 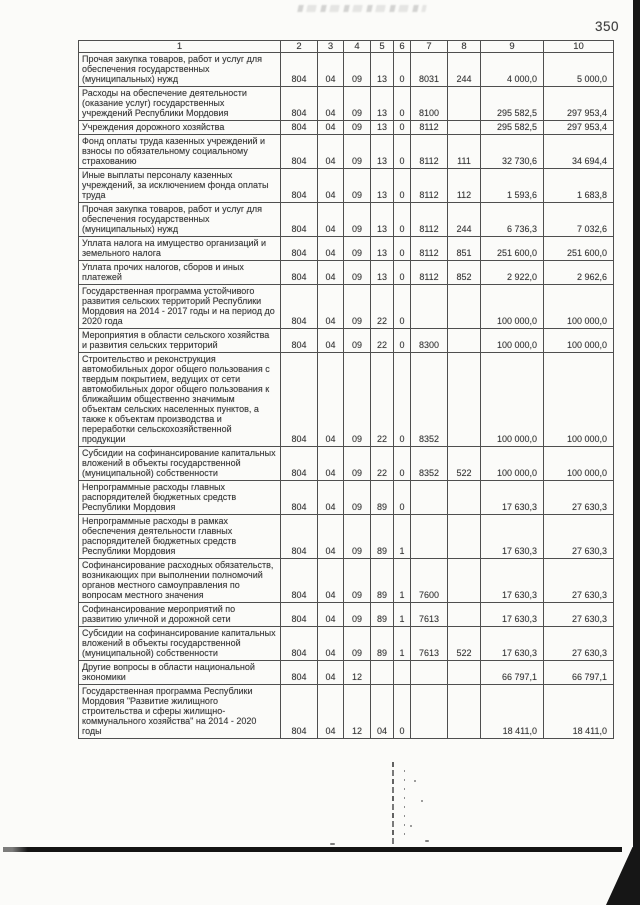 I want to click on table-cell: 22, so click(x=382, y=399).